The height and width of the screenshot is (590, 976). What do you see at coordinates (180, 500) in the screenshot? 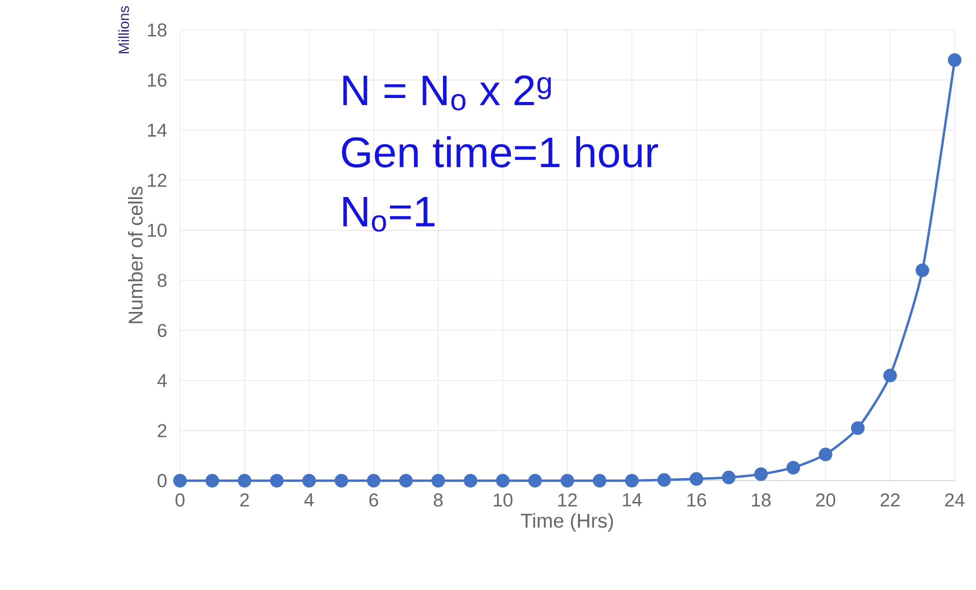
I see `x-tick-label: 0` at bounding box center [180, 500].